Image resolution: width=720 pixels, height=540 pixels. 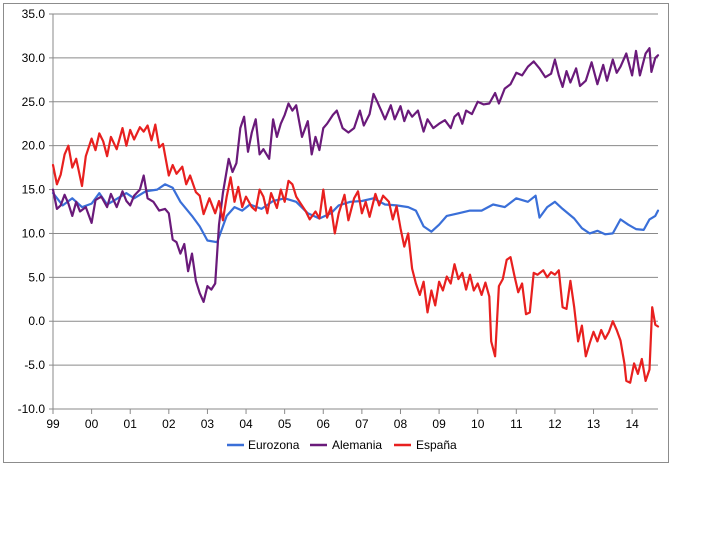 I want to click on y-tick-label: 20.0, so click(x=34, y=146).